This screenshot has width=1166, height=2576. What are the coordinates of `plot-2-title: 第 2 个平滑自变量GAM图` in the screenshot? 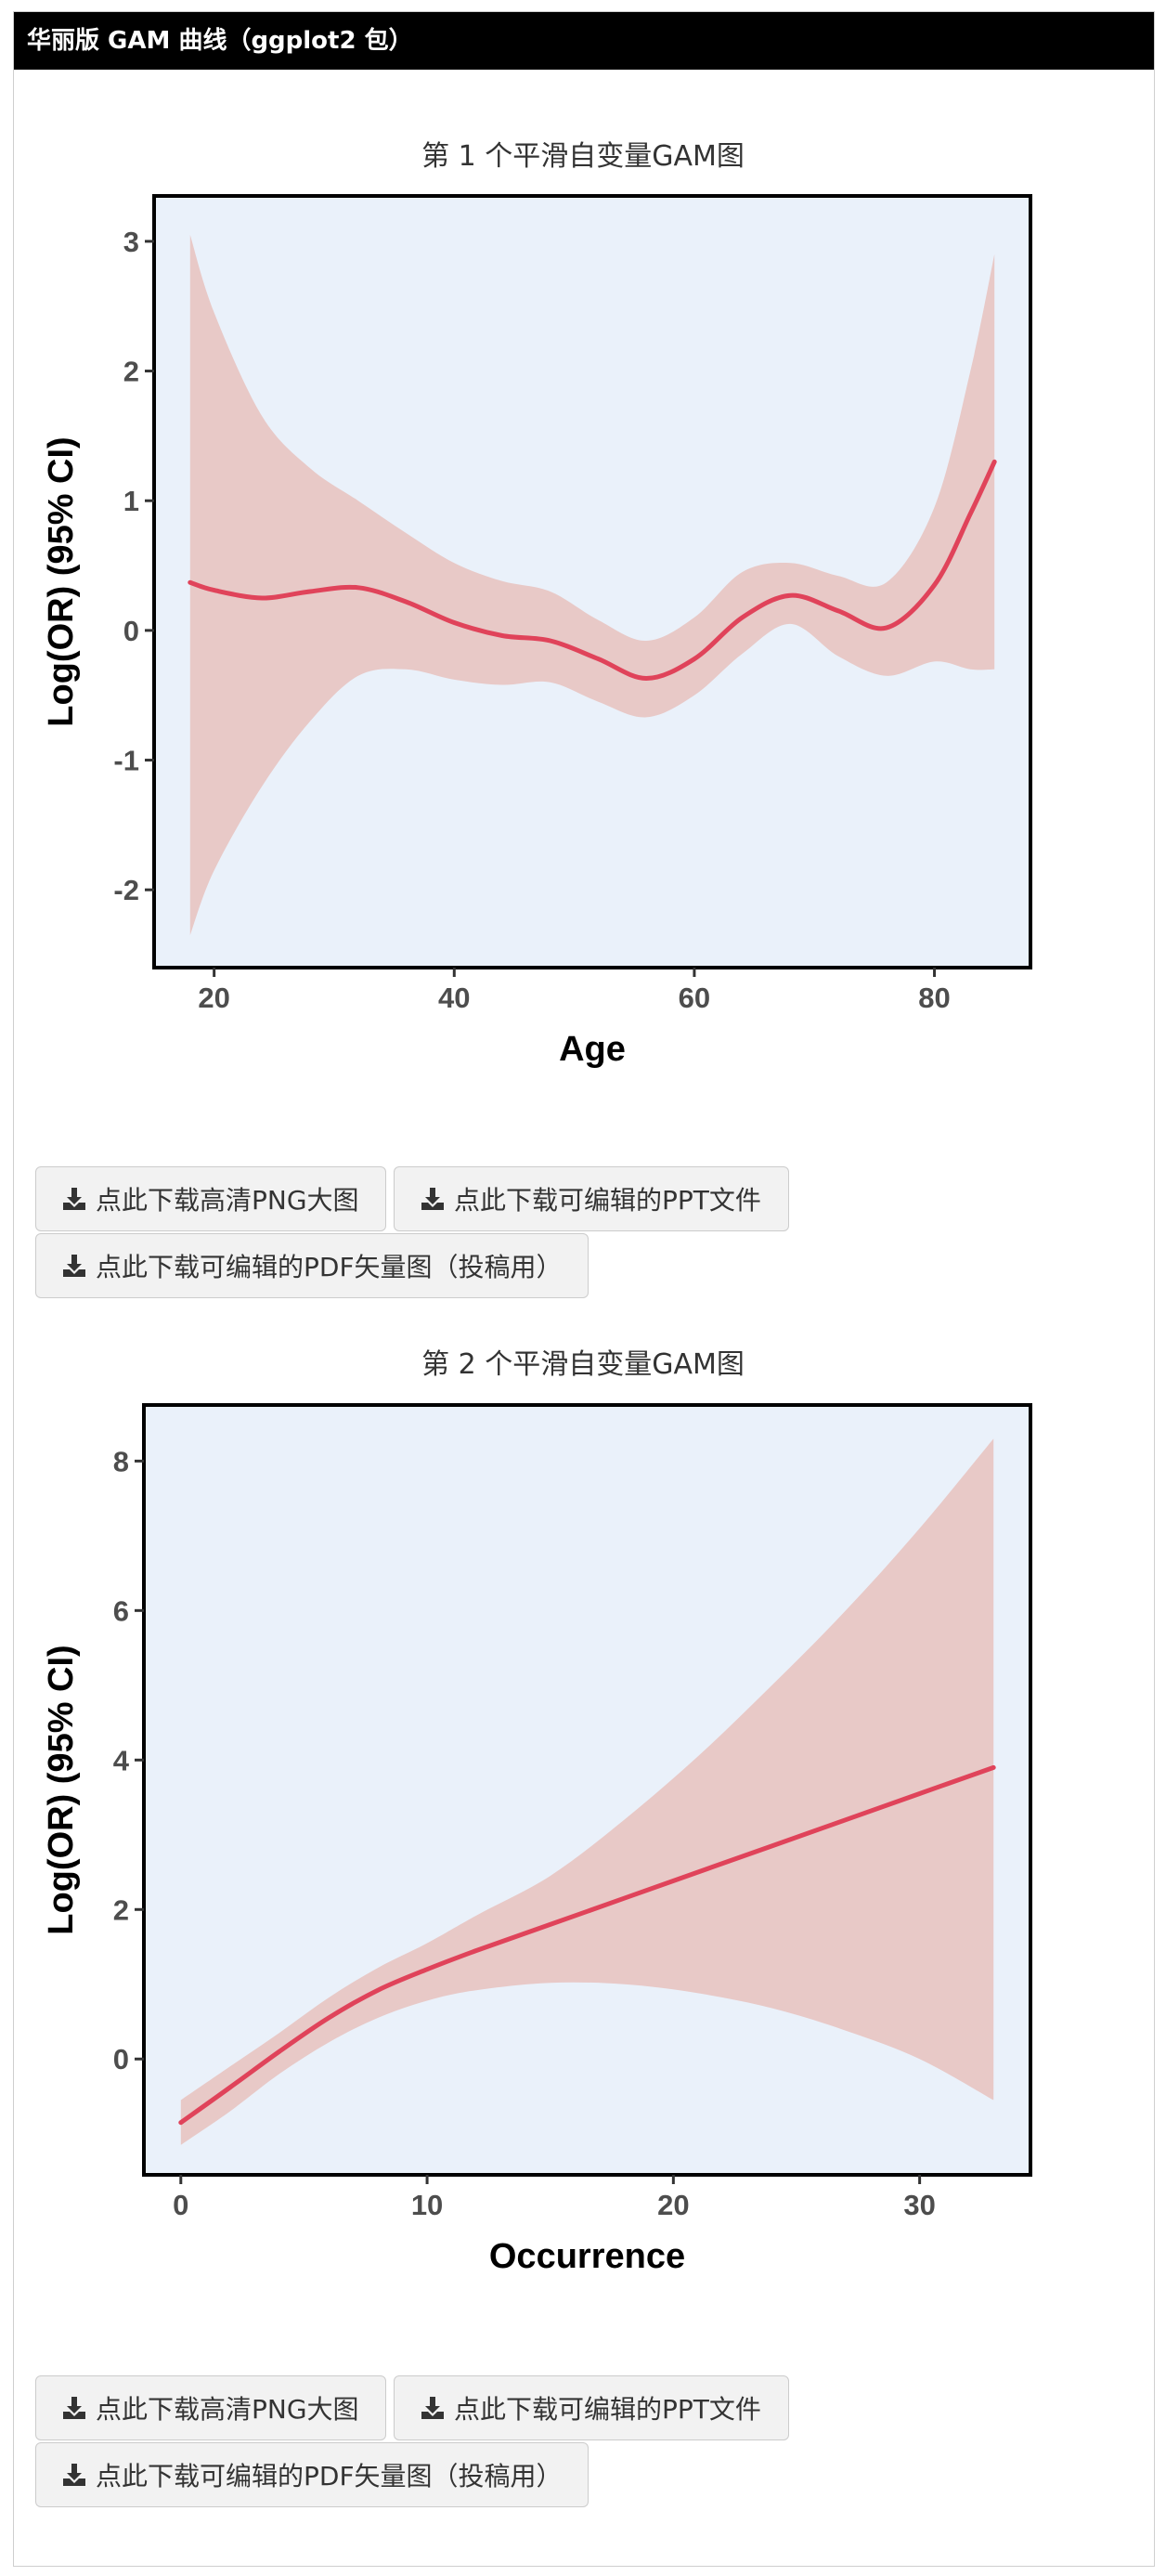 It's located at (583, 1364).